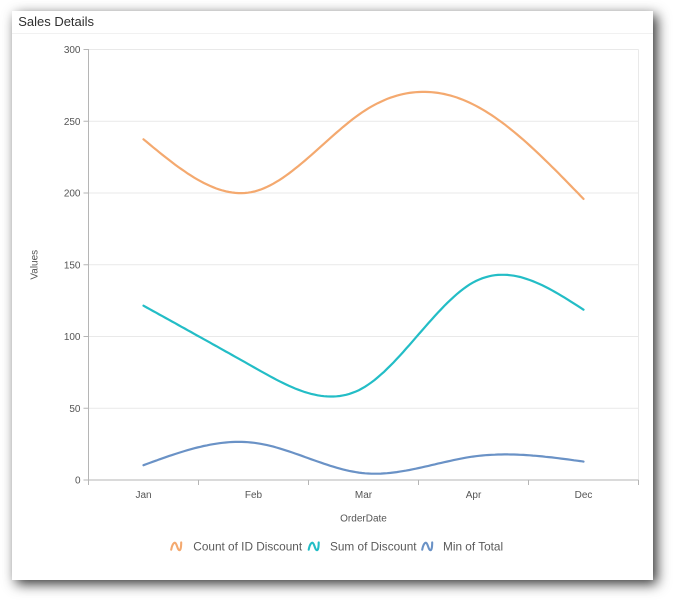 The image size is (673, 600). Describe the element at coordinates (254, 495) in the screenshot. I see `svg-text: Feb` at that location.